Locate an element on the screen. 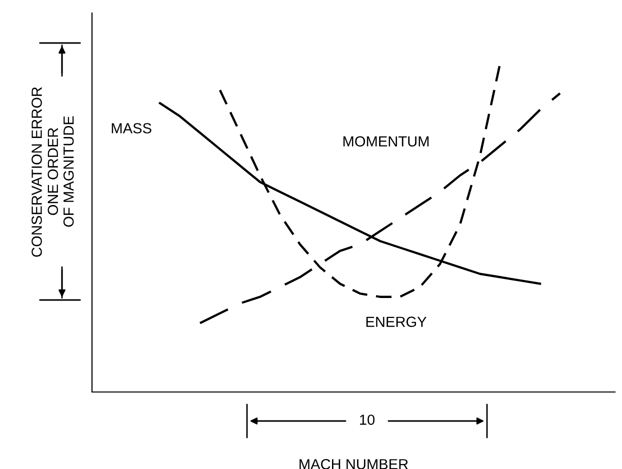 The width and height of the screenshot is (622, 469). series-label: MASS is located at coordinates (132, 128).